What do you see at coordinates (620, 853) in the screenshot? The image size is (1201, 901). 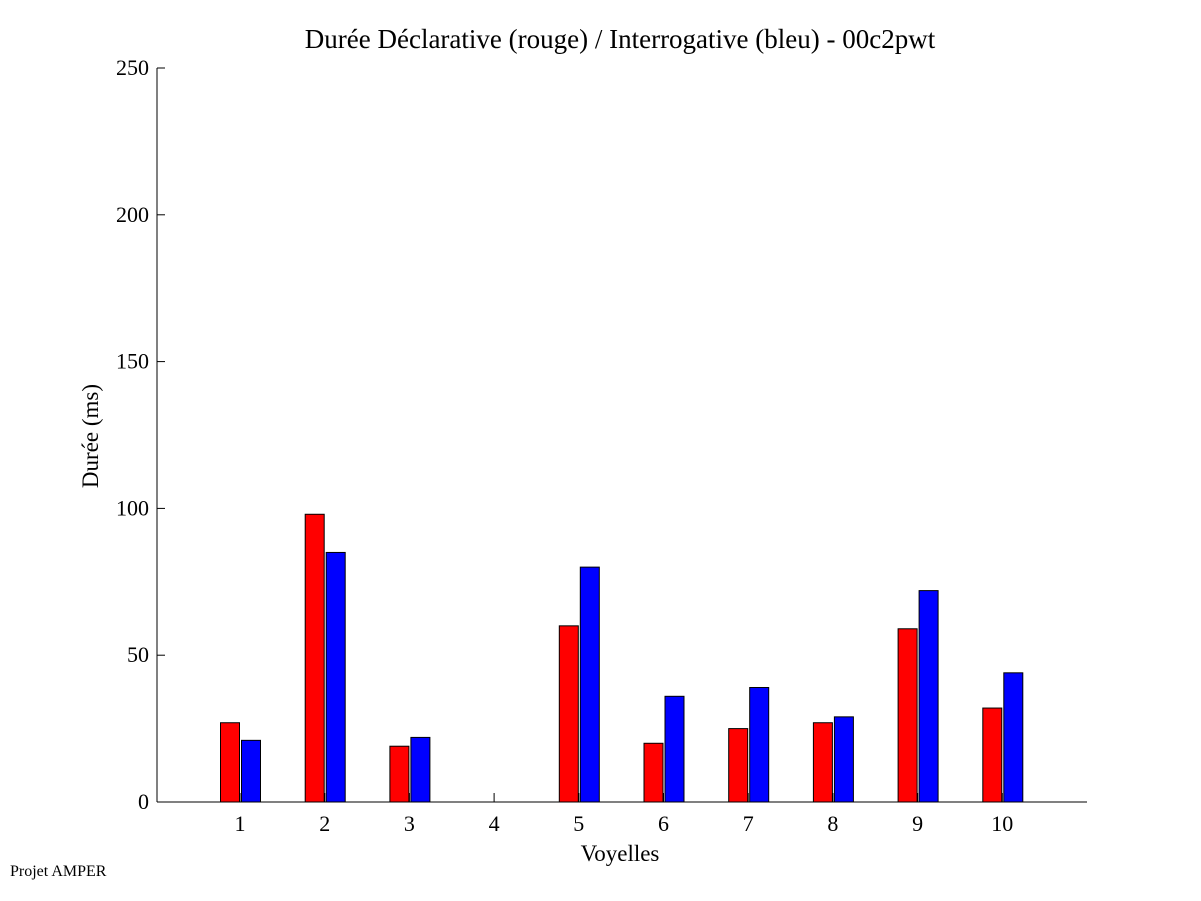 I see `x-axis-label: Voyelles` at bounding box center [620, 853].